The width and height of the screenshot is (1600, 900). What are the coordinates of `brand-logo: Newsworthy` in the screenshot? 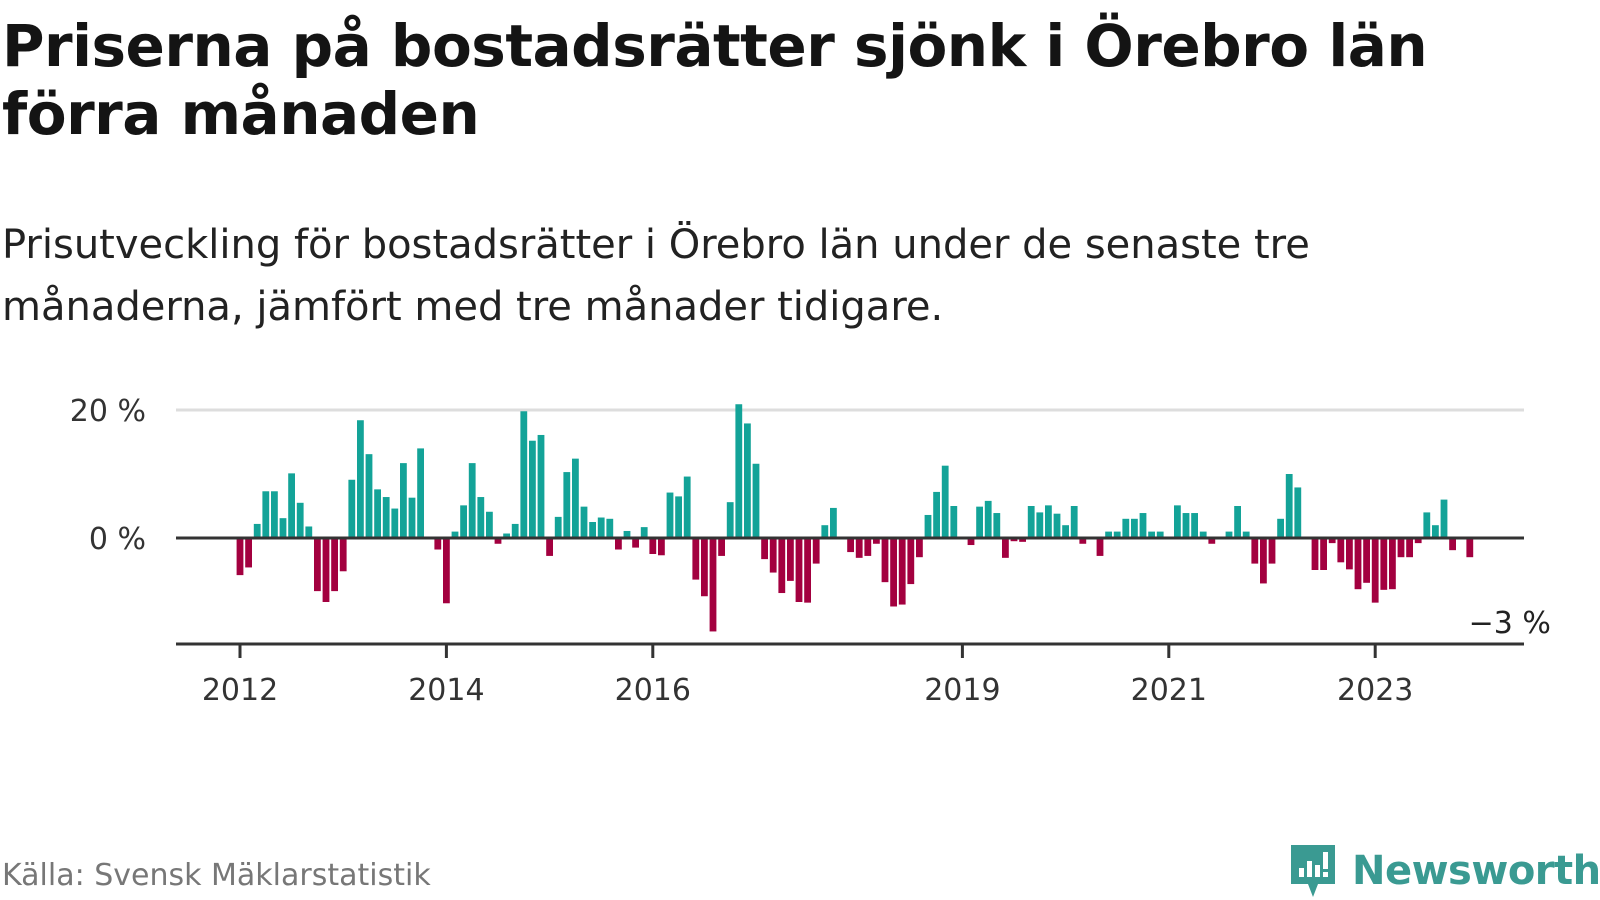 It's located at (1444, 871).